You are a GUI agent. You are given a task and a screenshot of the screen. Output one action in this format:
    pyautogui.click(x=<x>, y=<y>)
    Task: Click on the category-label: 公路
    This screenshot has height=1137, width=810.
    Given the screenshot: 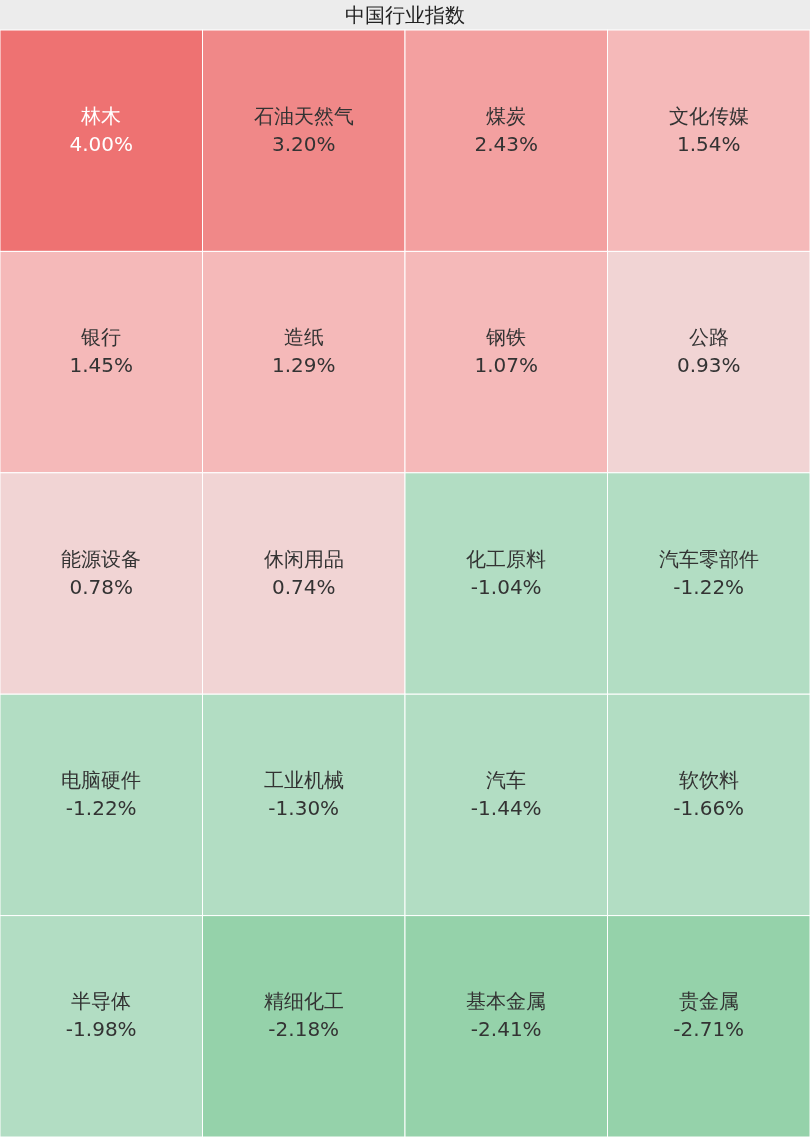 What is the action you would take?
    pyautogui.click(x=708, y=337)
    